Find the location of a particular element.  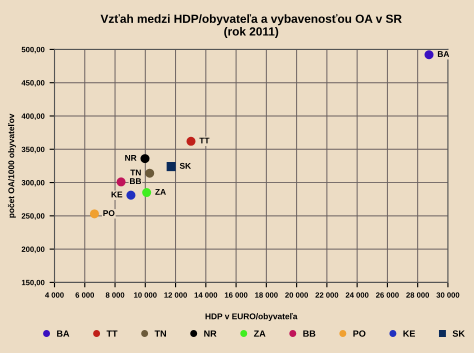

text: KE is located at coordinates (117, 195).